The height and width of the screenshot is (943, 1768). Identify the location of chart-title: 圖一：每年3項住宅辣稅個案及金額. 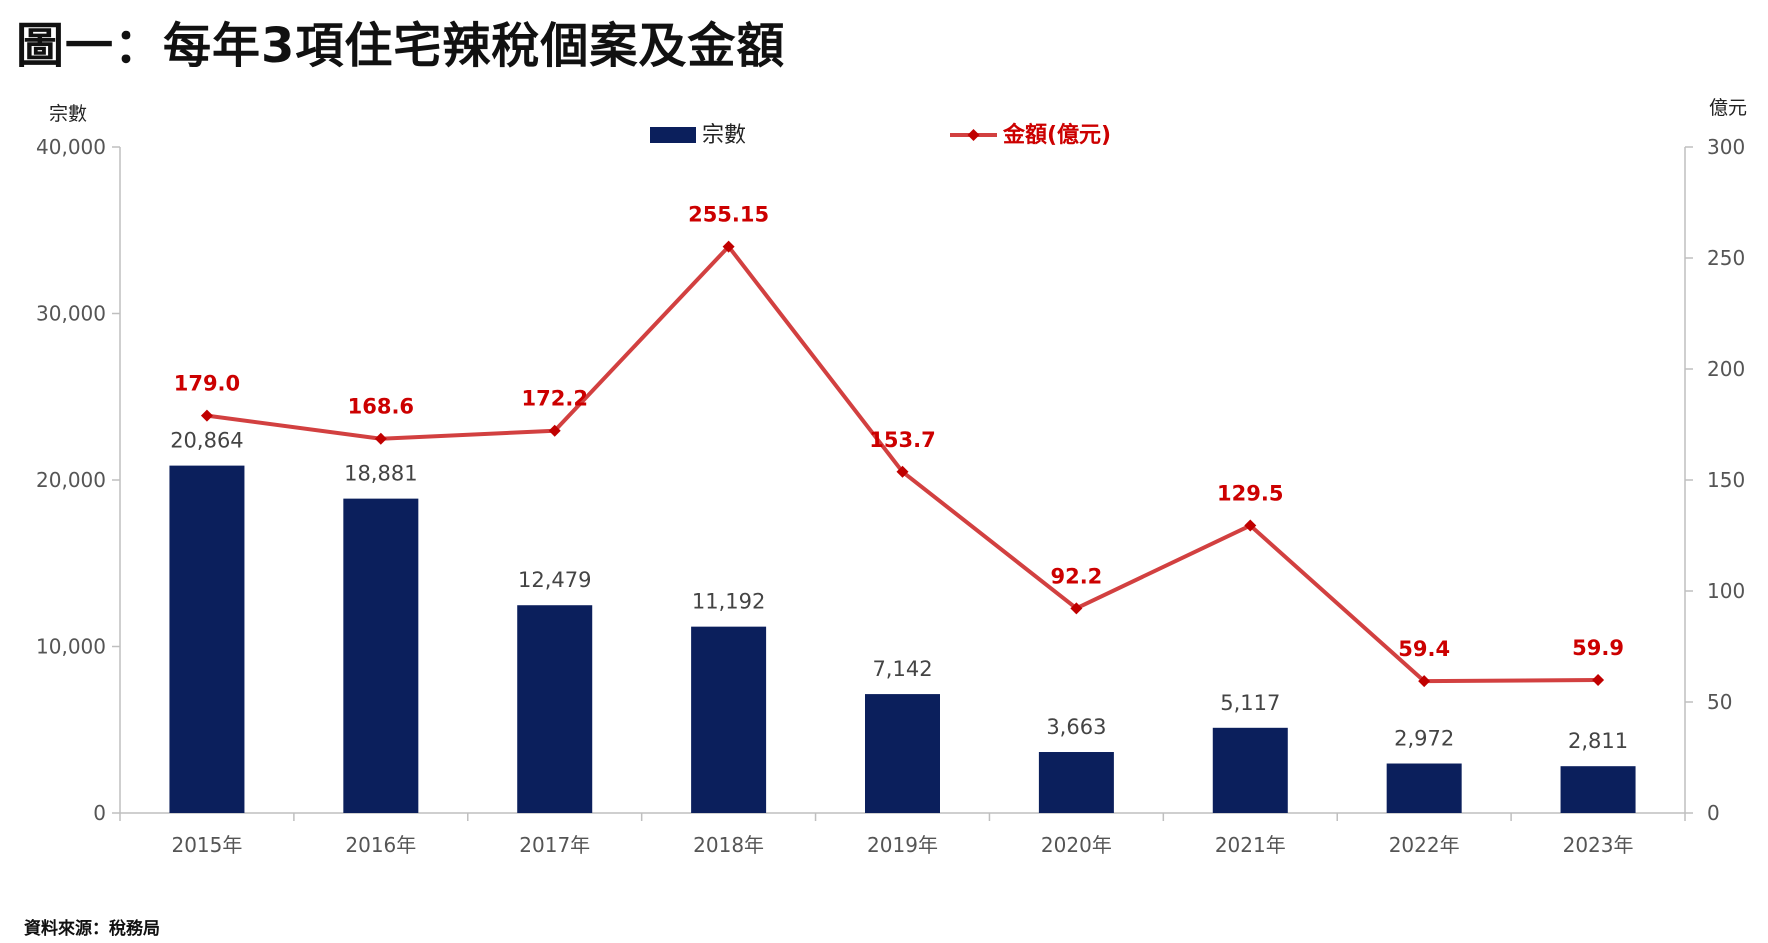
(401, 46).